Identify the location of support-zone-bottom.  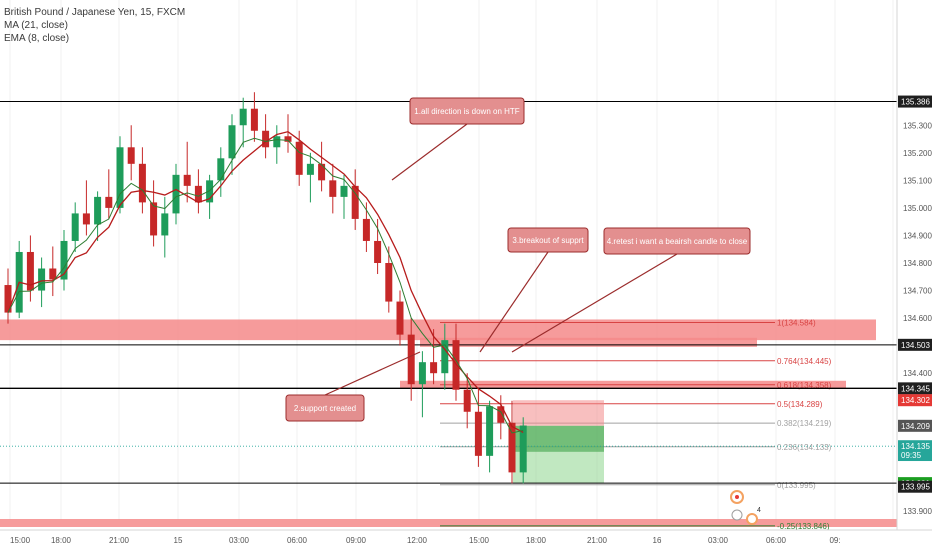
(448, 523).